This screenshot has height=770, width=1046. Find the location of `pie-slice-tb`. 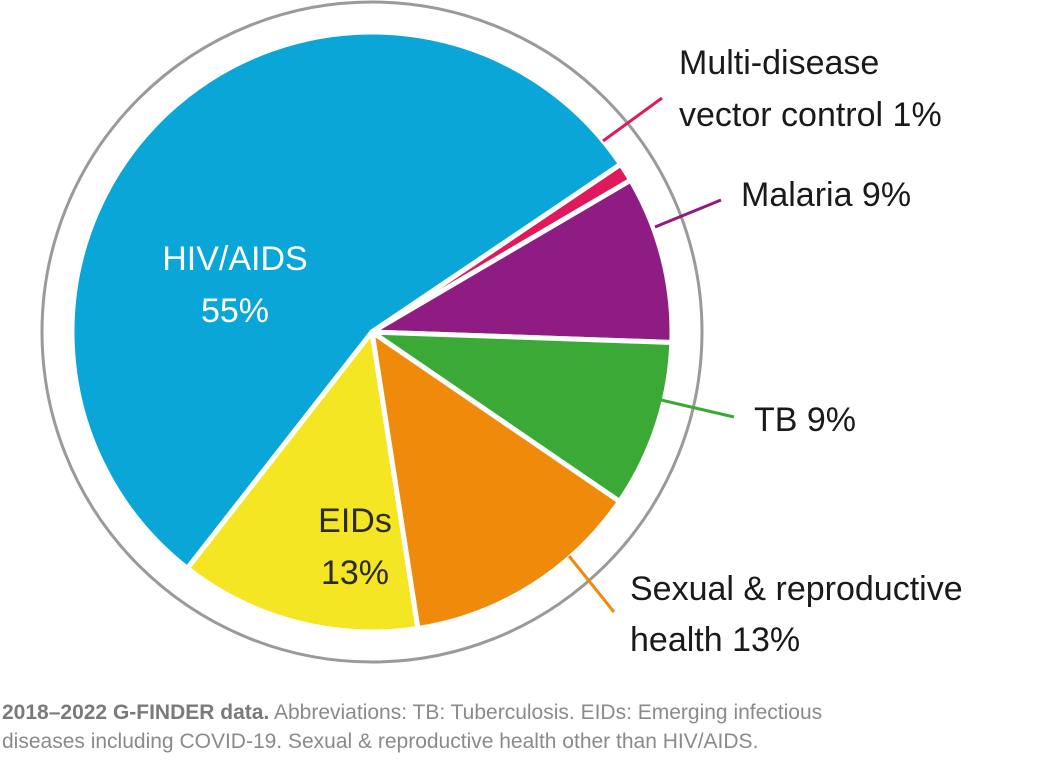

pie-slice-tb is located at coordinates (522, 416).